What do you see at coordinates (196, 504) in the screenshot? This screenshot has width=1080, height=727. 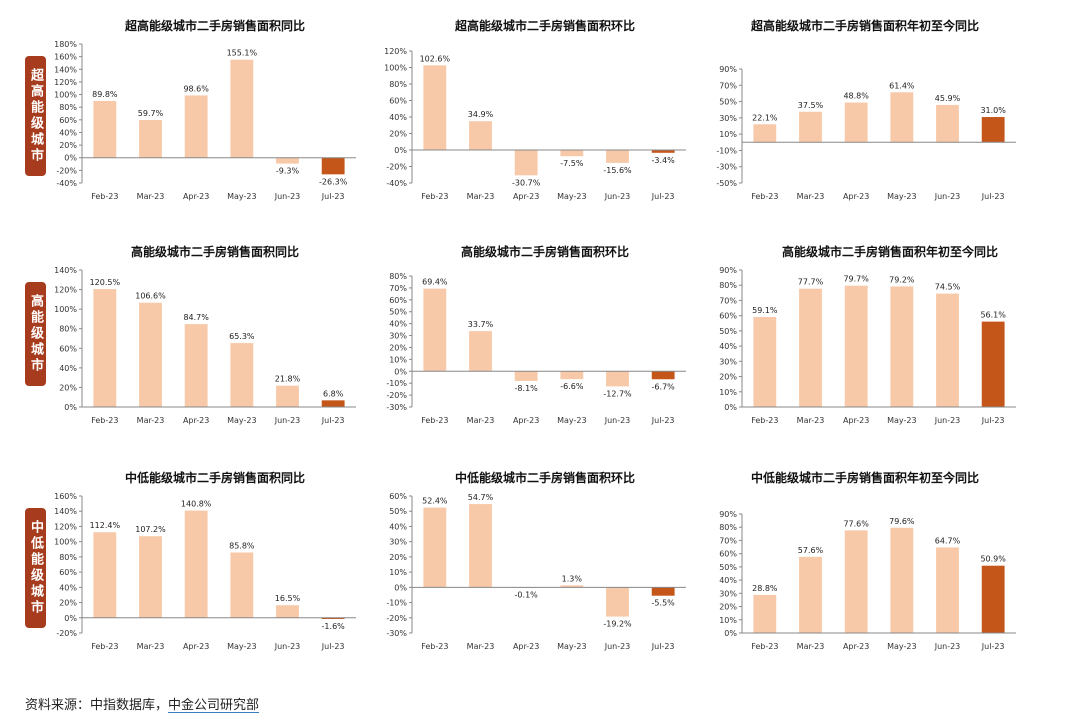 I see `data-label: 140.8%` at bounding box center [196, 504].